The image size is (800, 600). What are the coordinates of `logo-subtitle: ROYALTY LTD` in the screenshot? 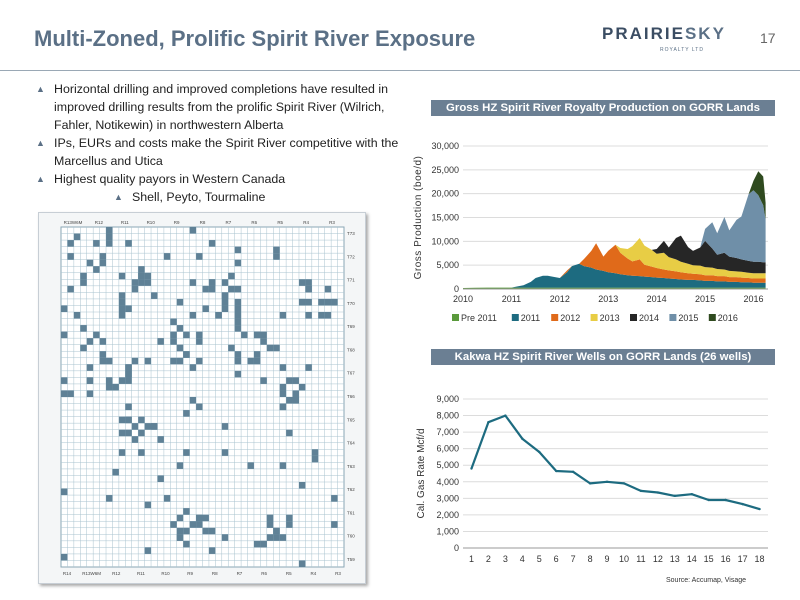 It's located at (682, 50).